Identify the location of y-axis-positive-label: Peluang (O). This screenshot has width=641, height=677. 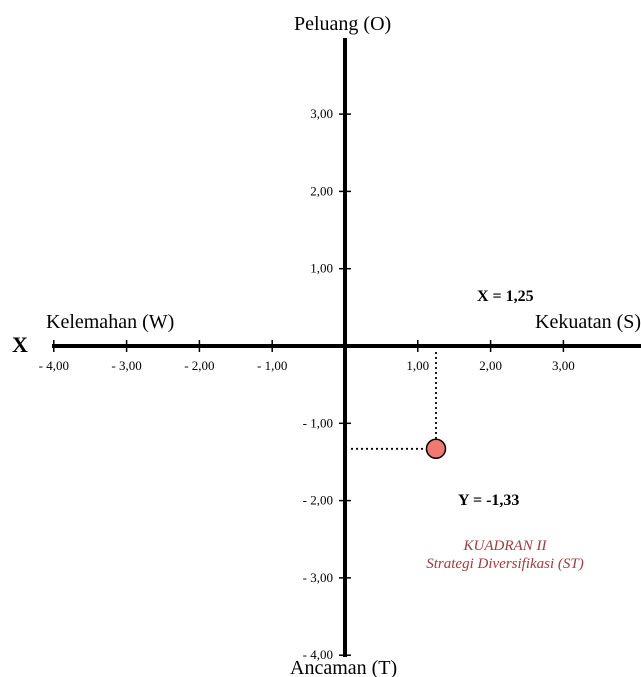
(342, 24).